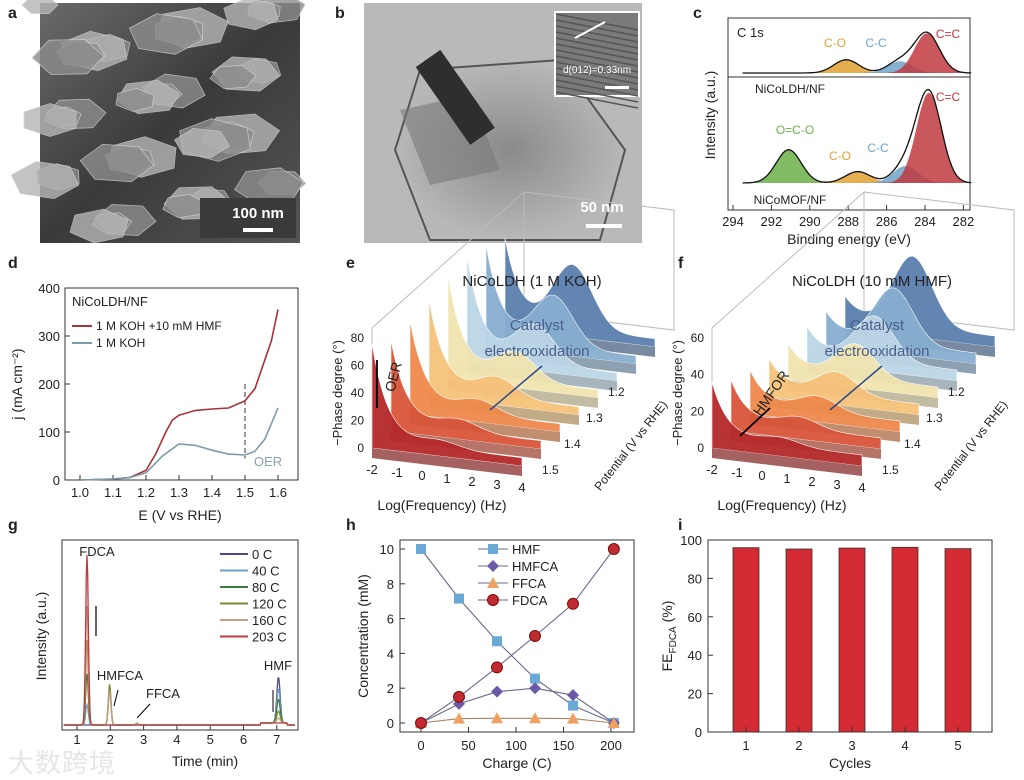 This screenshot has height=780, width=1024. I want to click on tem-image, so click(503, 123).